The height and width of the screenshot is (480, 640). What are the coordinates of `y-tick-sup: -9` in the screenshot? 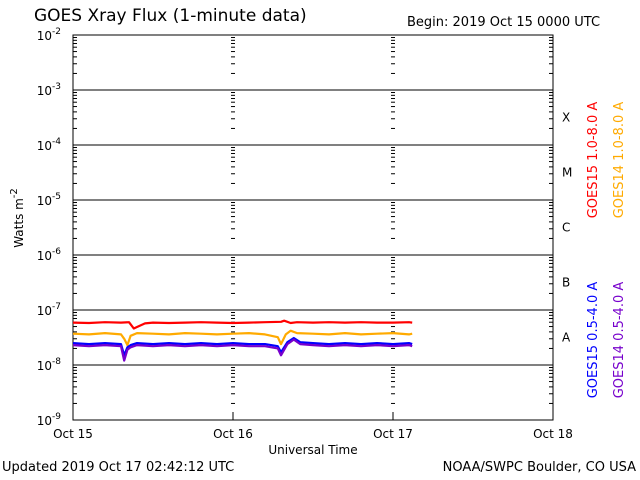 It's located at (56, 417).